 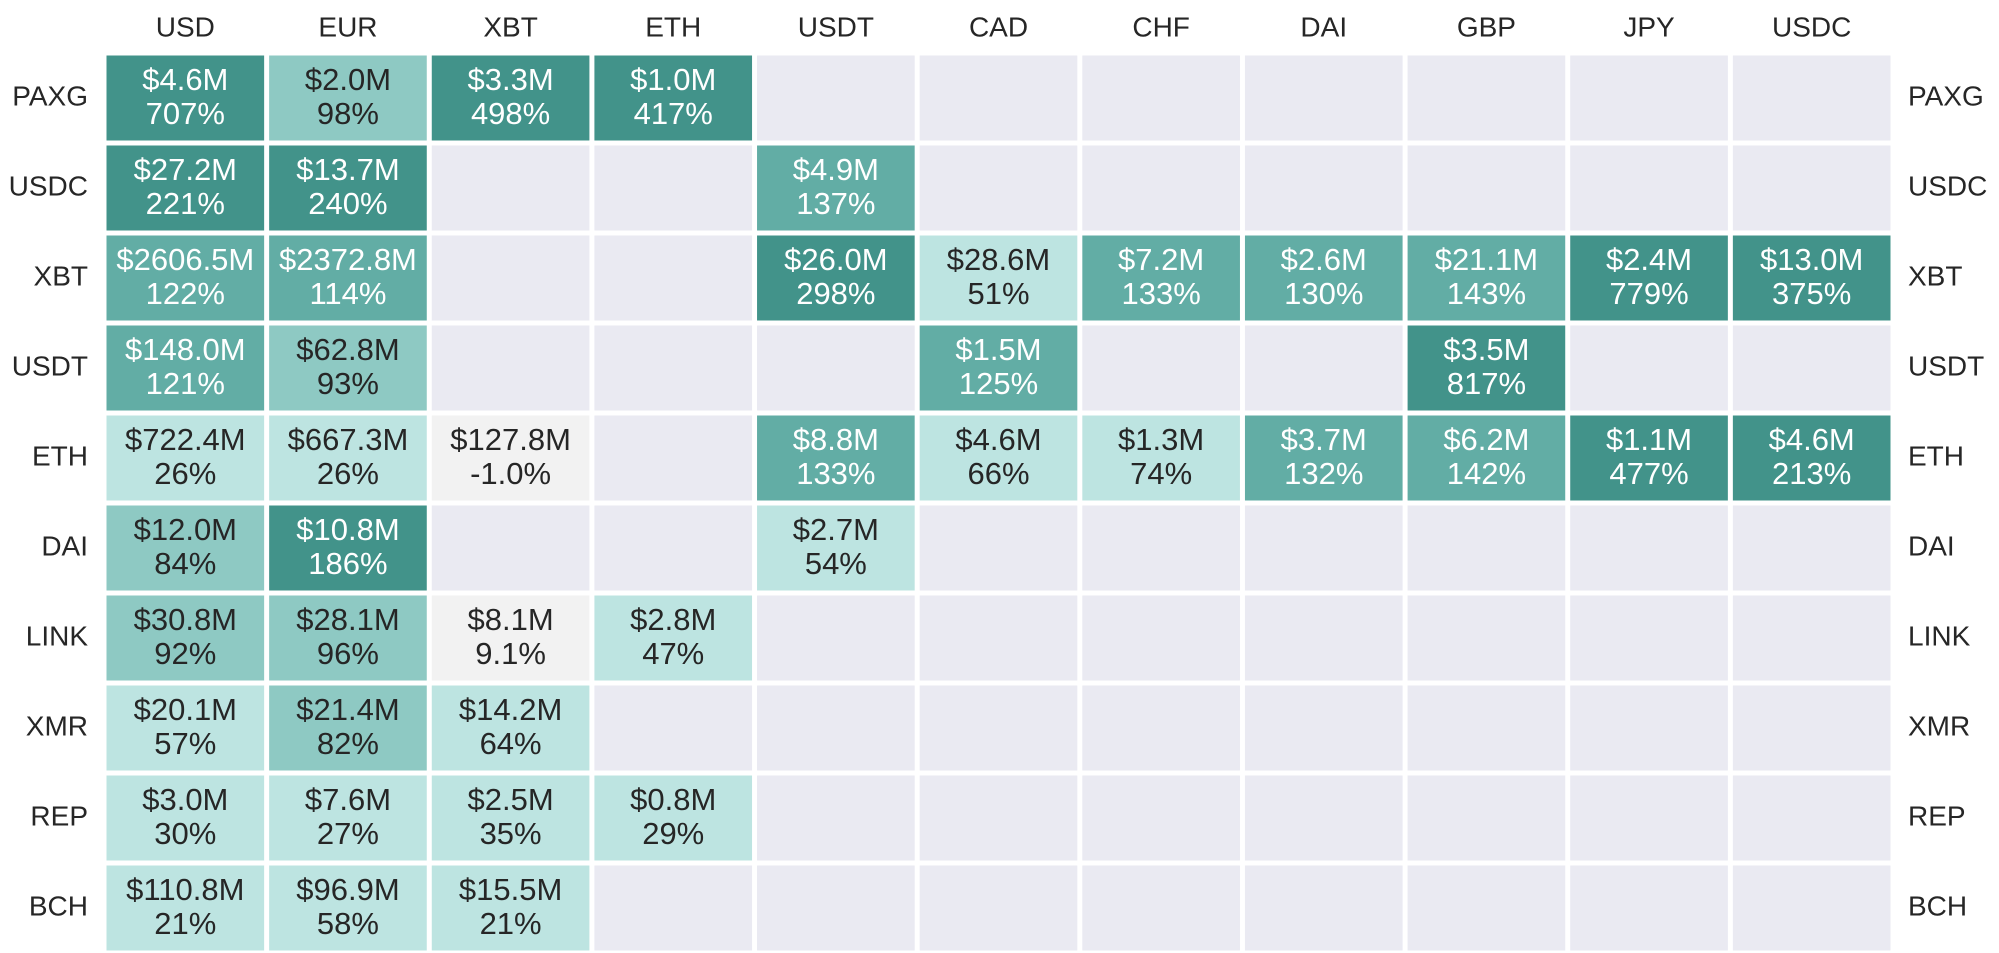 I want to click on cell-dai-usdc, so click(x=1811, y=548).